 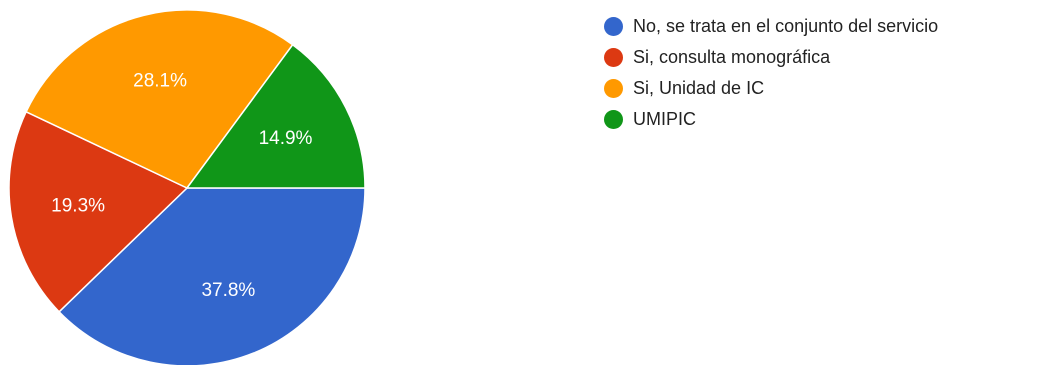 What do you see at coordinates (78, 205) in the screenshot?
I see `slice-value-label-1: 19.3%` at bounding box center [78, 205].